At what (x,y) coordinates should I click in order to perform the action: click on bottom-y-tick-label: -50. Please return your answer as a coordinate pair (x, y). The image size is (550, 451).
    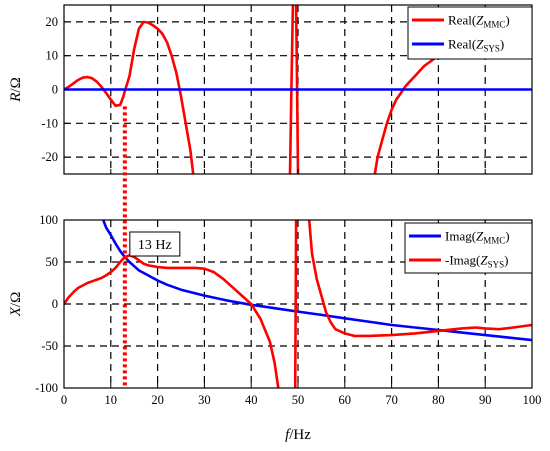
    Looking at the image, I should click on (49, 346).